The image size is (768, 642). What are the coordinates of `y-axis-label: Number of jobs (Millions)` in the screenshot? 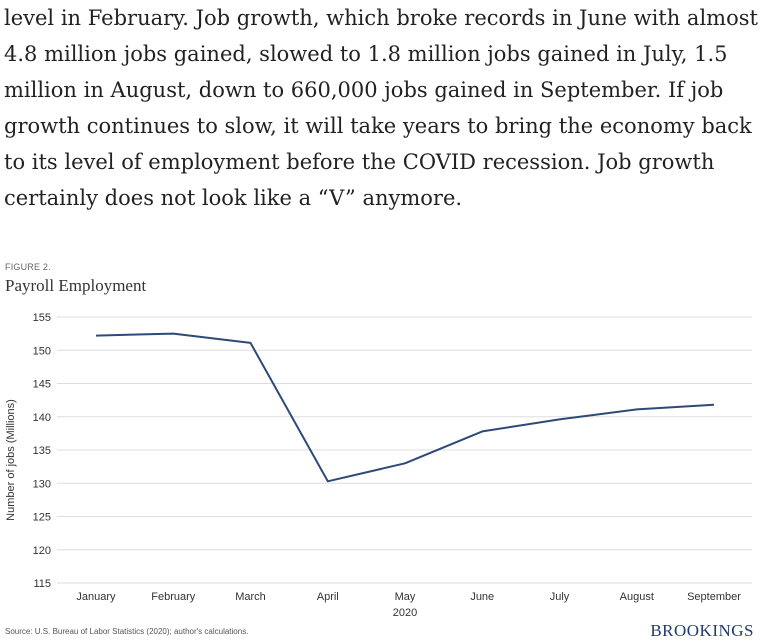 It's located at (11, 460).